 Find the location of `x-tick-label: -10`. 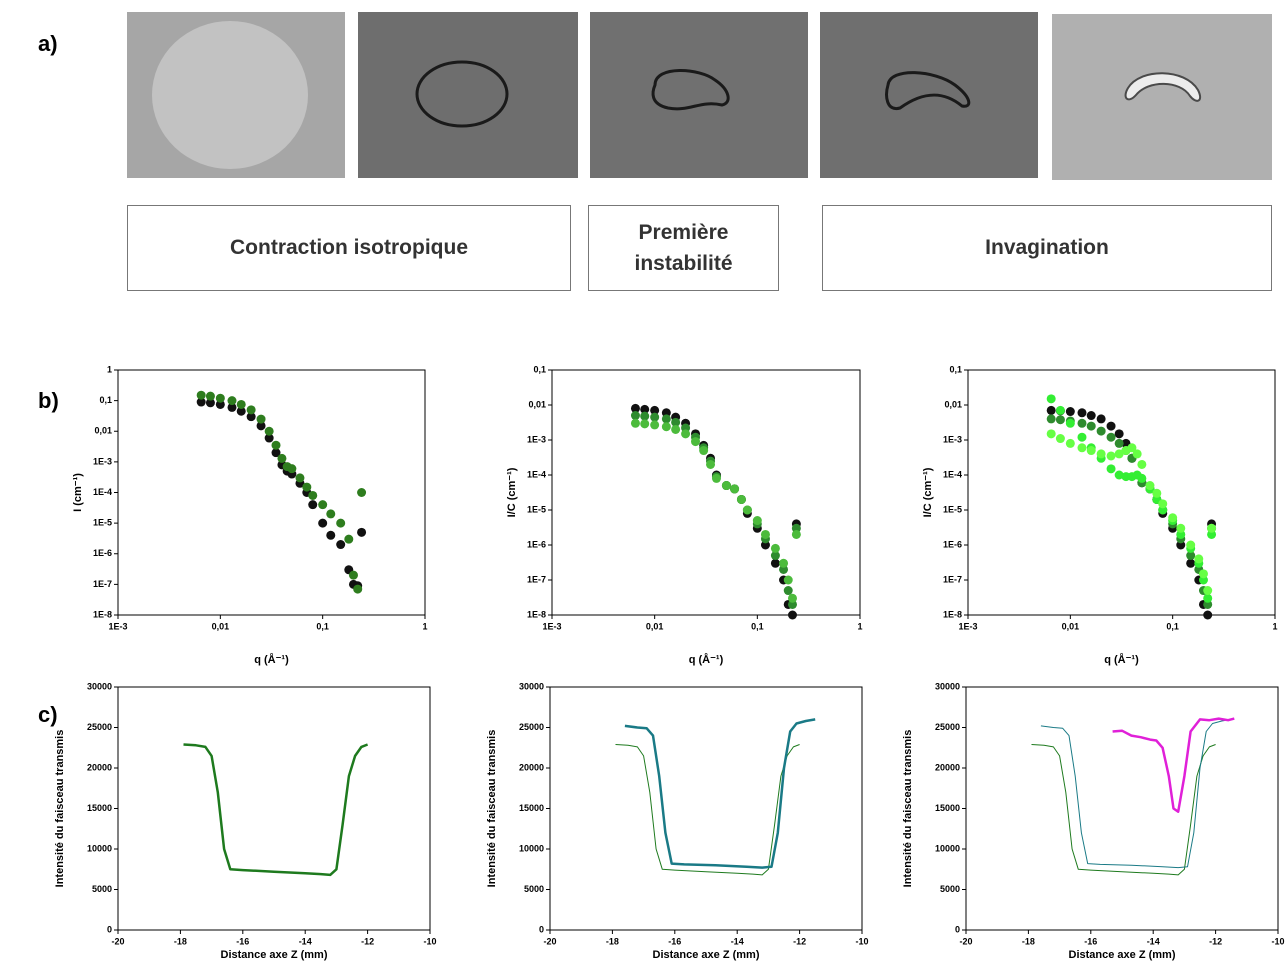

x-tick-label: -10 is located at coordinates (1277, 941).